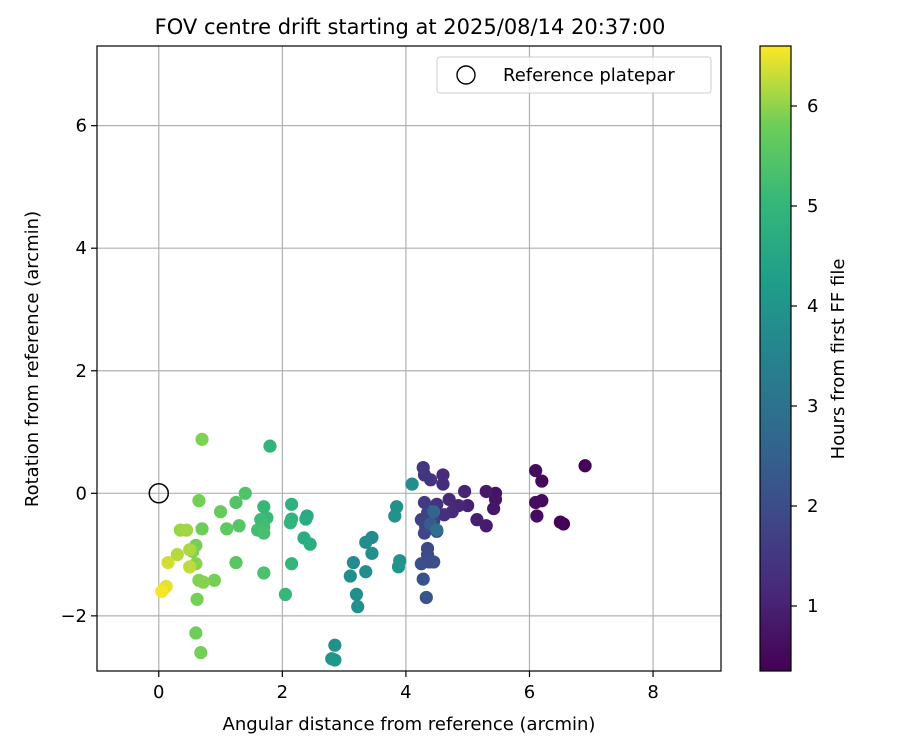 Image resolution: width=900 pixels, height=754 pixels. What do you see at coordinates (812, 306) in the screenshot?
I see `colorbar-tick-label: 4` at bounding box center [812, 306].